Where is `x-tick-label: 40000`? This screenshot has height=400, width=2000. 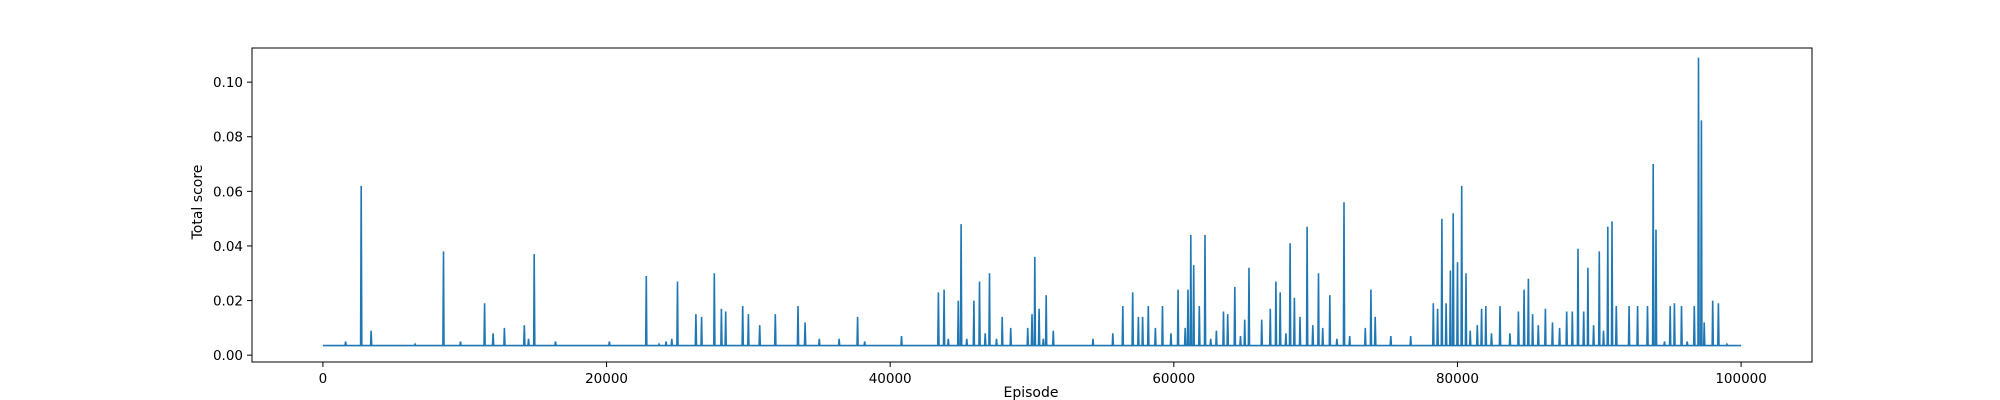 x-tick-label: 40000 is located at coordinates (890, 379).